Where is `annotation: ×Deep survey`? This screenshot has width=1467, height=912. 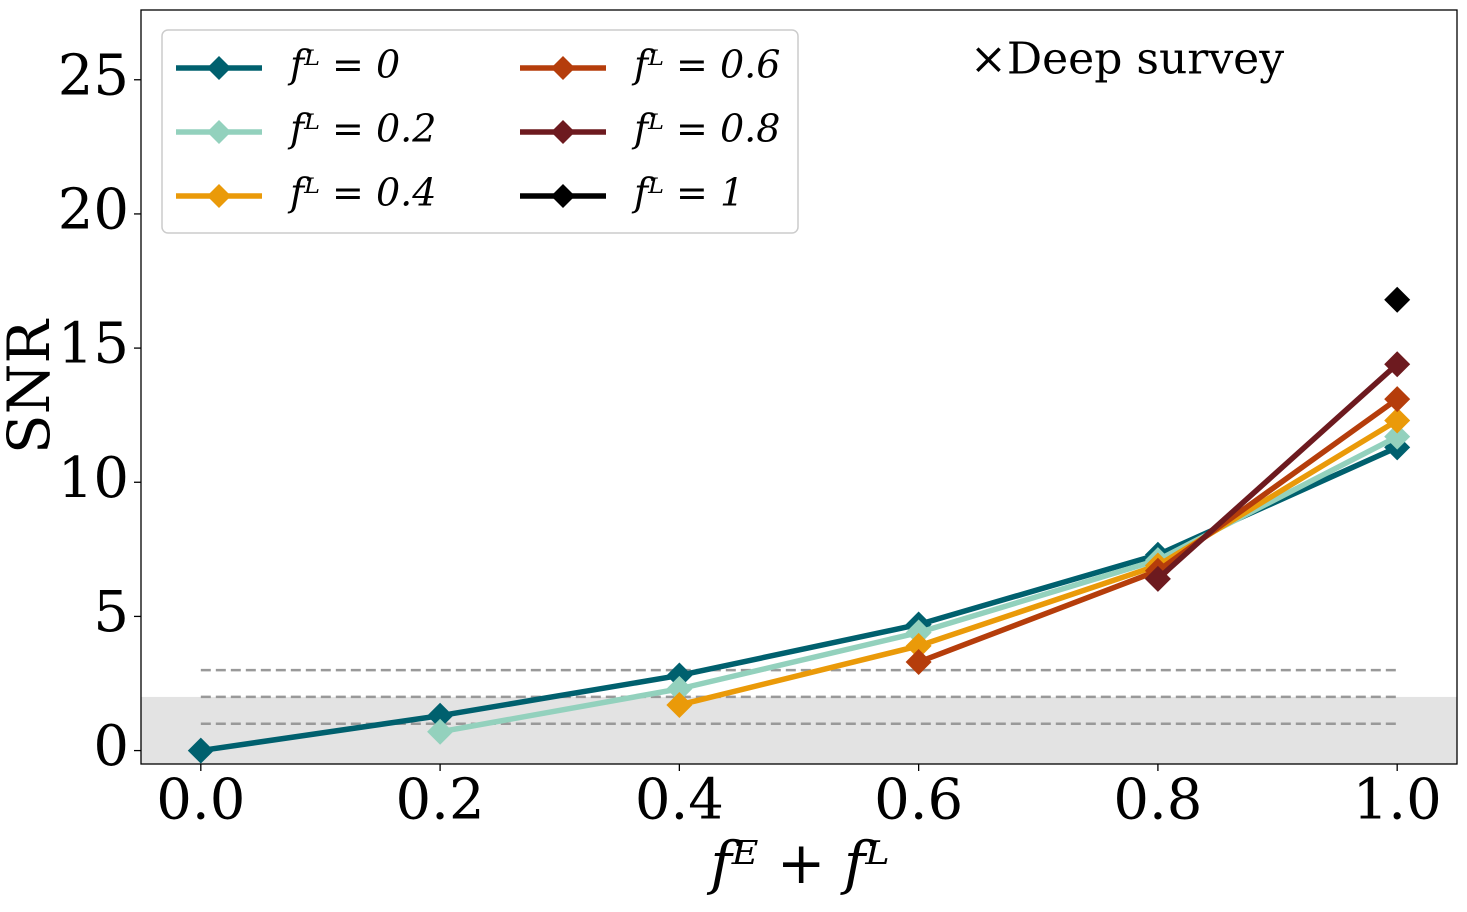 annotation: ×Deep survey is located at coordinates (1127, 59).